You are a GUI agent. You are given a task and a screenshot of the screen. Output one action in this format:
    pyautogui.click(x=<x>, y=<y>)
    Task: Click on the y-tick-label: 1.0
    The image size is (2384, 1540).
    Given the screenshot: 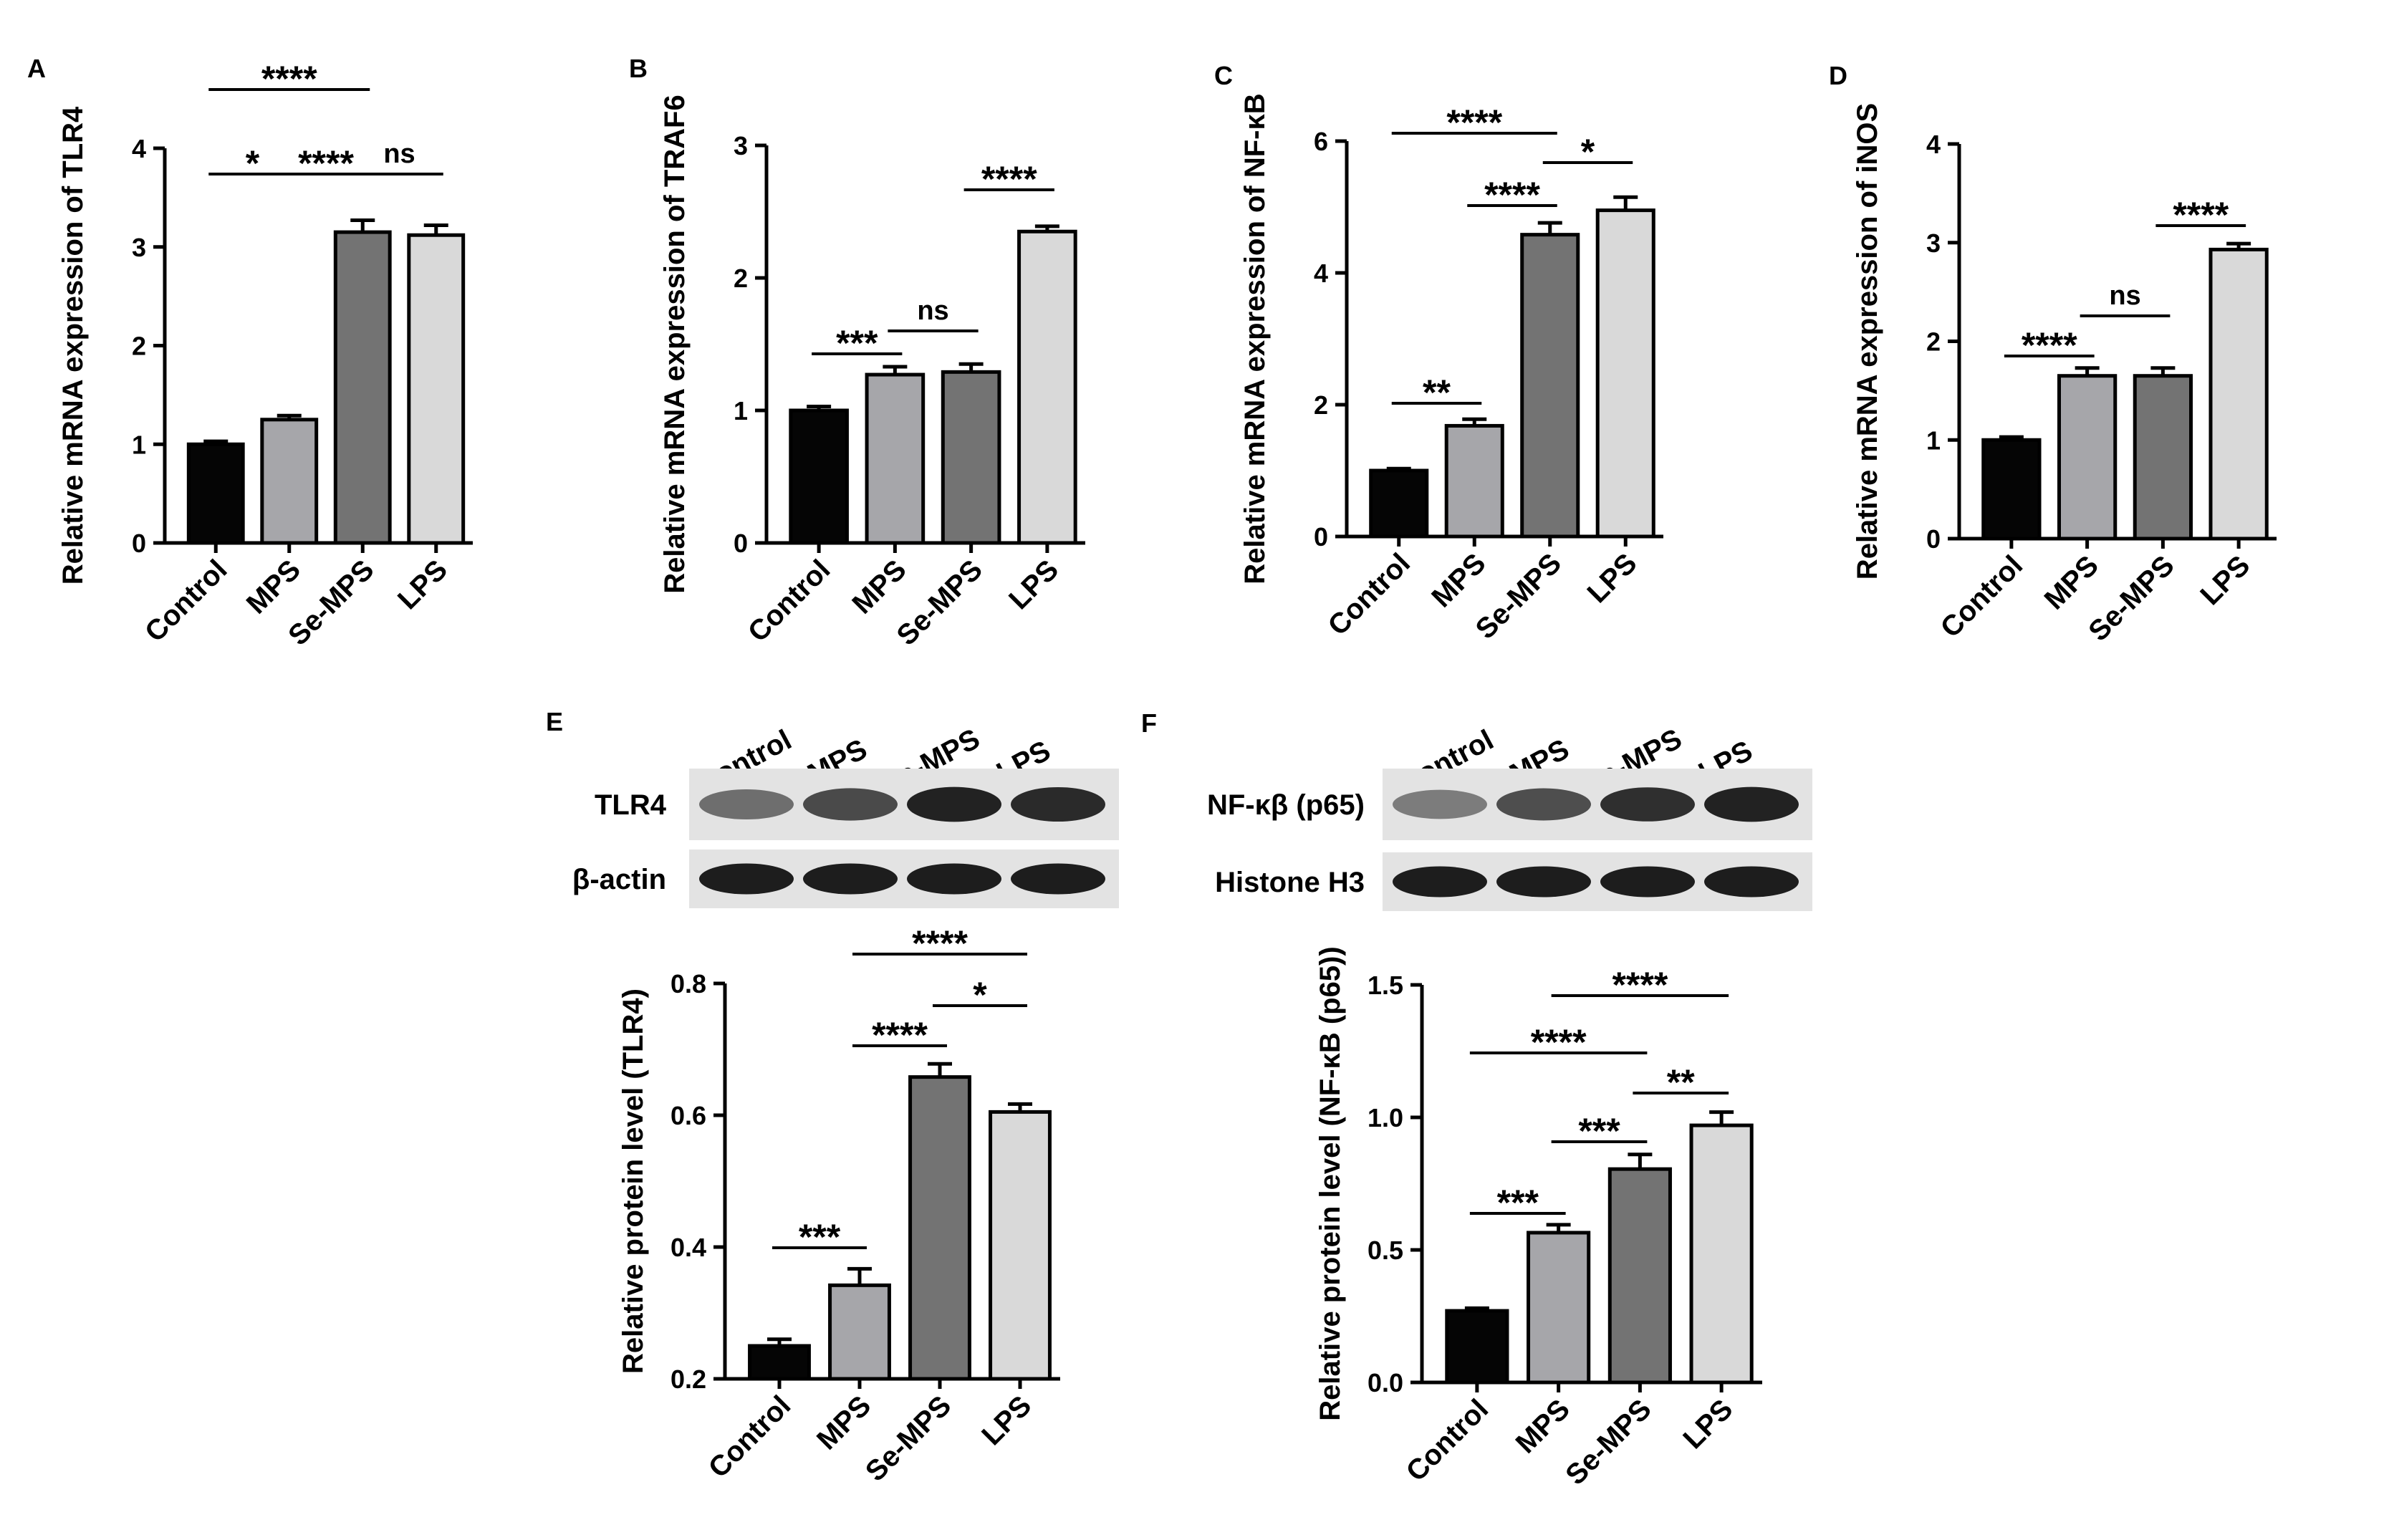 What is the action you would take?
    pyautogui.click(x=1385, y=1117)
    